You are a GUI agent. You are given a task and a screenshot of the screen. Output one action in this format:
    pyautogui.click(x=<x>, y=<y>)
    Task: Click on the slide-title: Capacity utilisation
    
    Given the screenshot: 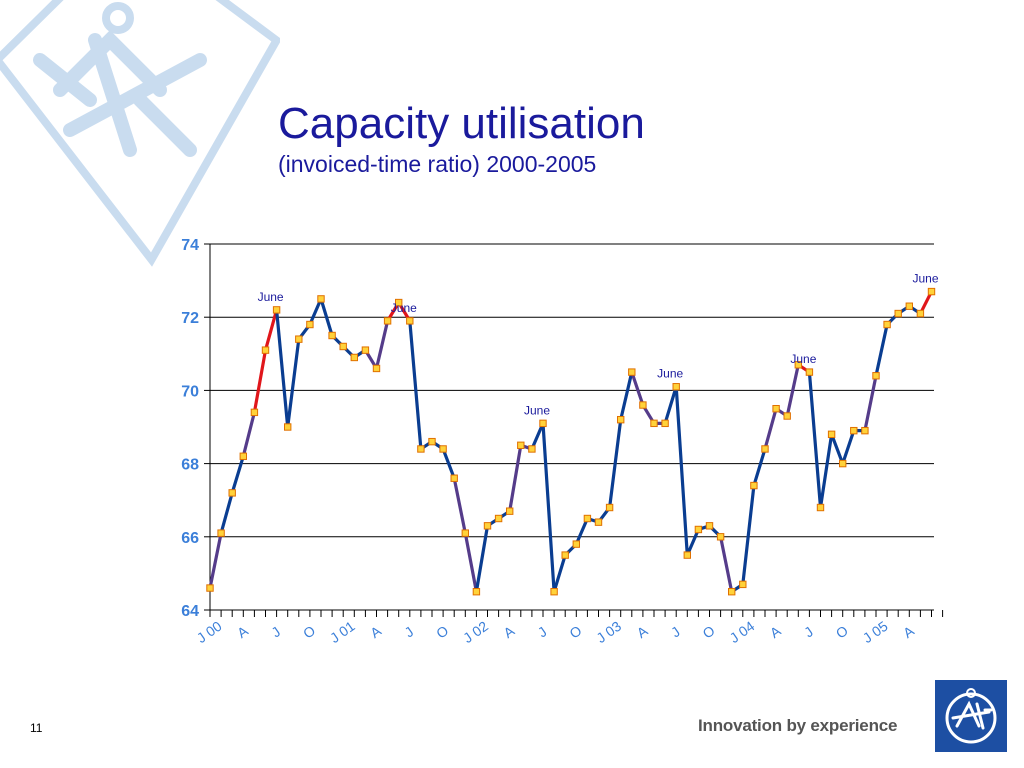 What is the action you would take?
    pyautogui.click(x=461, y=123)
    